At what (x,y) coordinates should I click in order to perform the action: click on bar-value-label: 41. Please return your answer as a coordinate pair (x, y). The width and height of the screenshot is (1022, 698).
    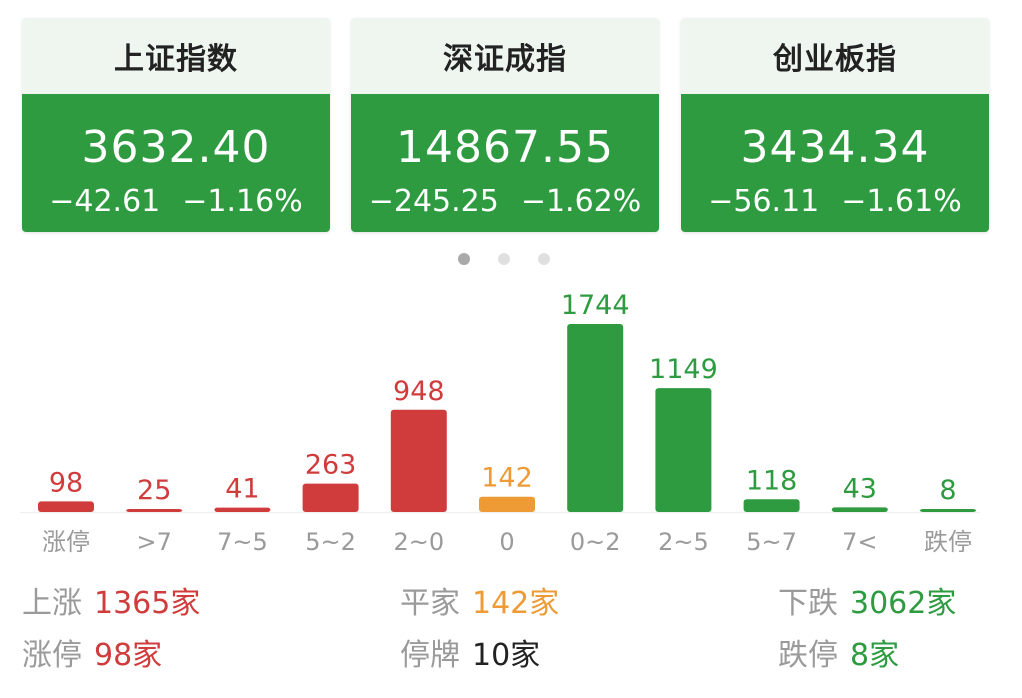
    Looking at the image, I should click on (242, 489).